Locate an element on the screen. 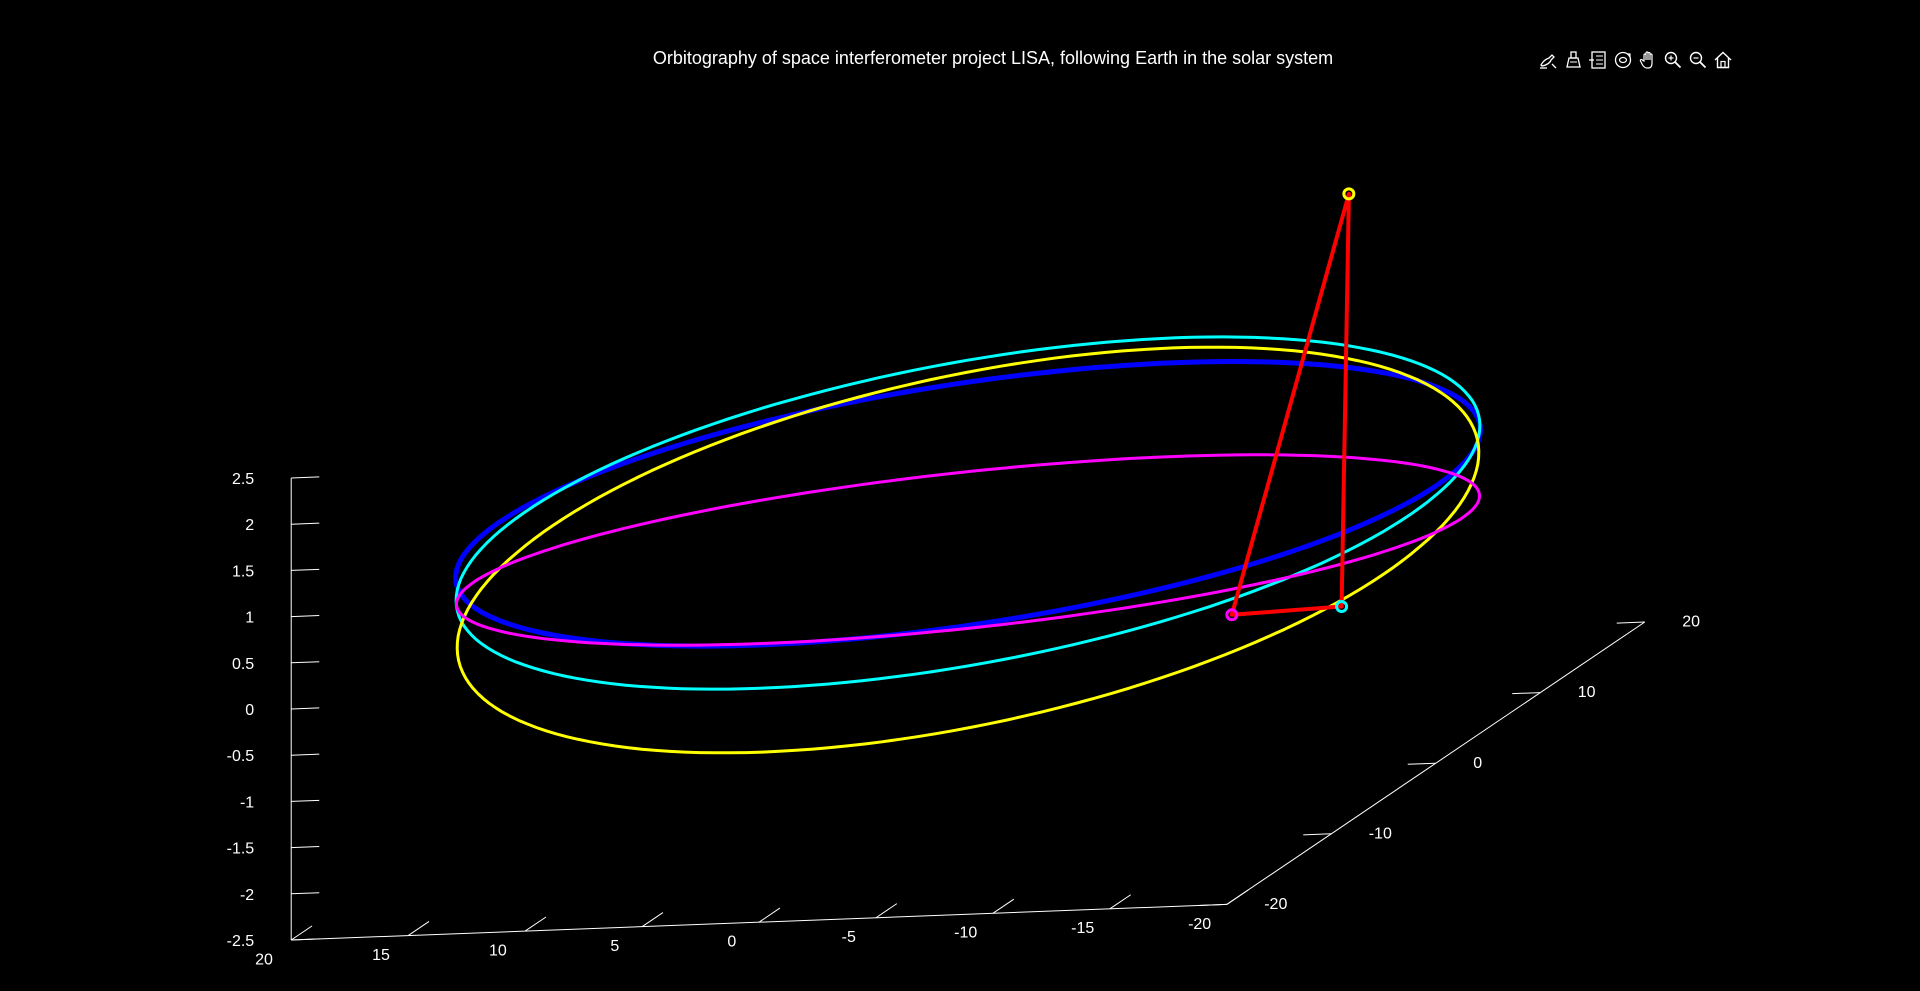 The width and height of the screenshot is (1920, 991). rotate-3d-icon is located at coordinates (1623, 60).